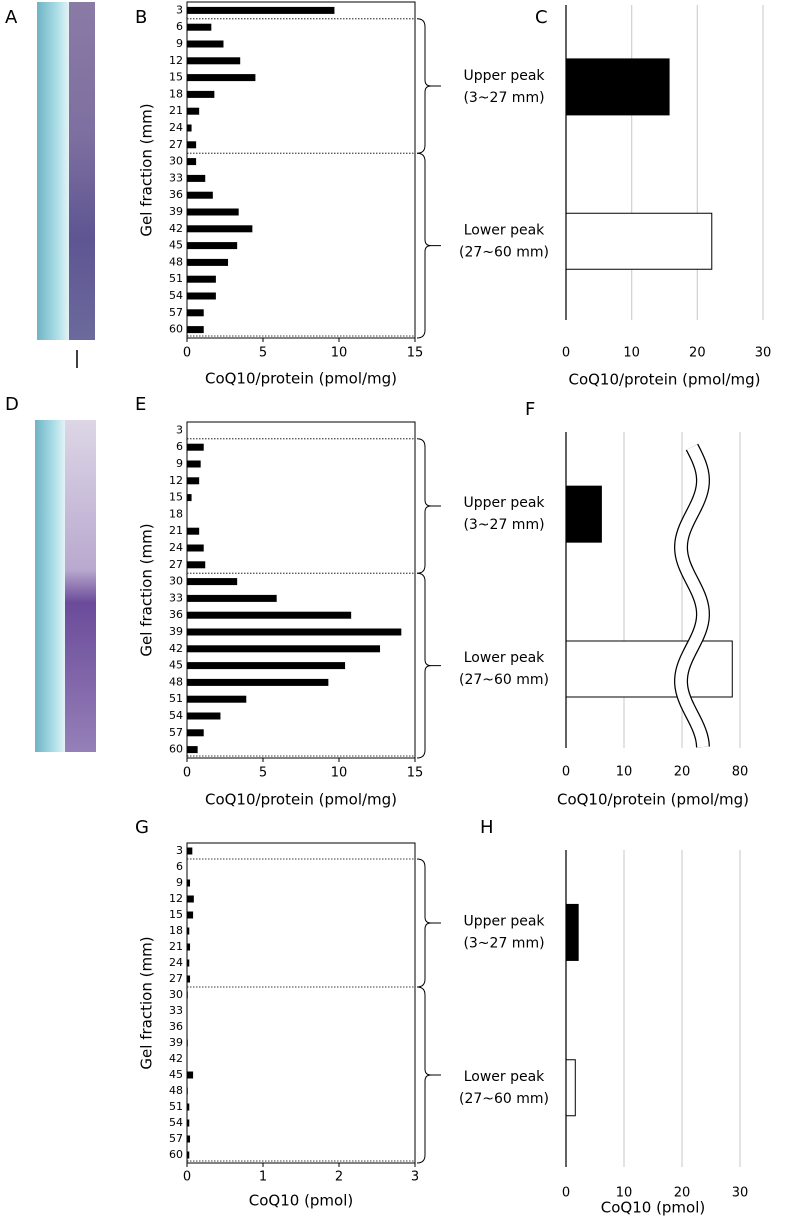  What do you see at coordinates (504, 503) in the screenshot?
I see `y-tick-label: Upper peak` at bounding box center [504, 503].